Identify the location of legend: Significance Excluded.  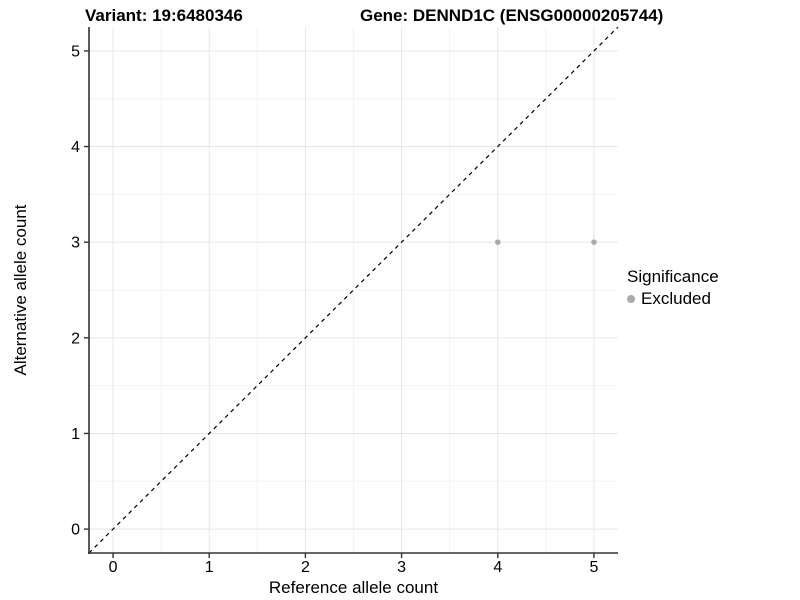
(673, 287).